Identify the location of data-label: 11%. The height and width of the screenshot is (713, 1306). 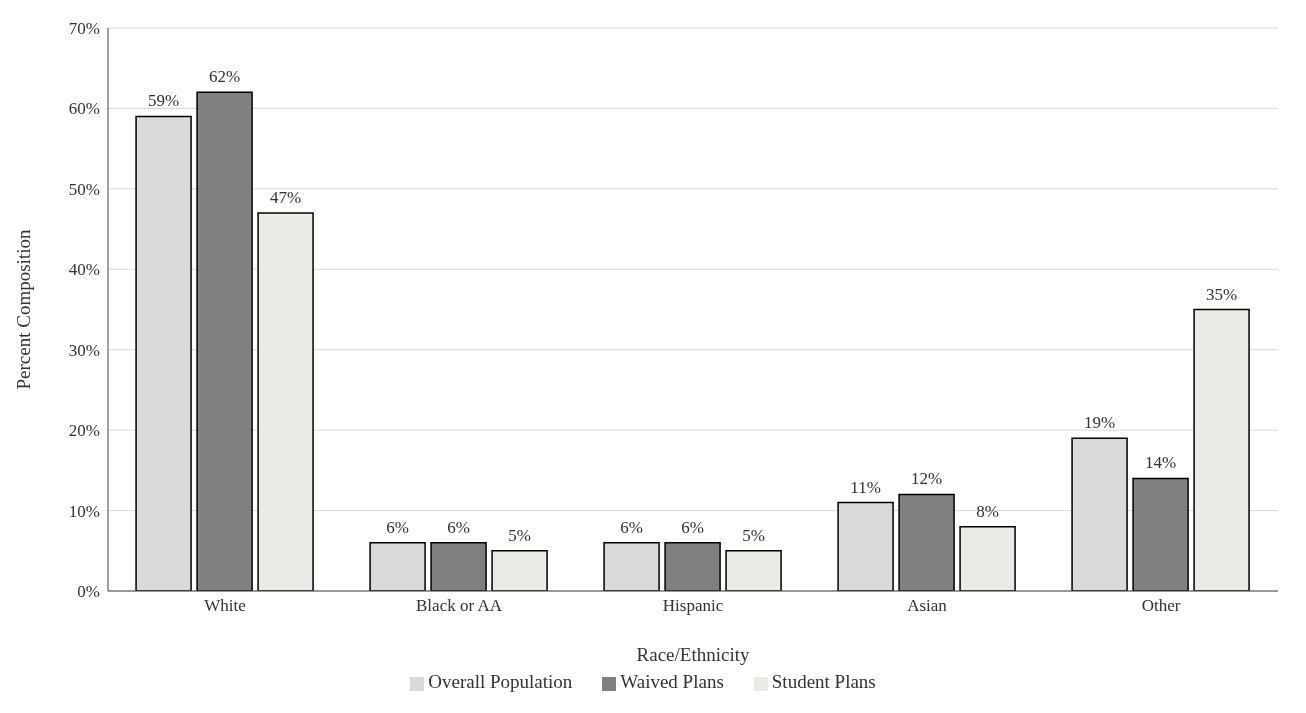
(865, 487).